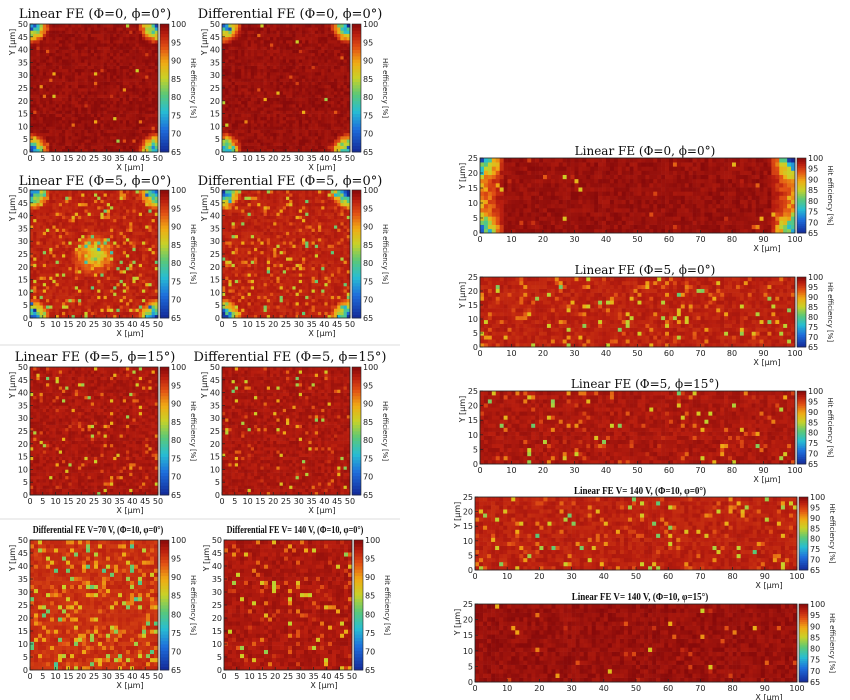  What do you see at coordinates (368, 42) in the screenshot?
I see `colorbar-tick-label: 95` at bounding box center [368, 42].